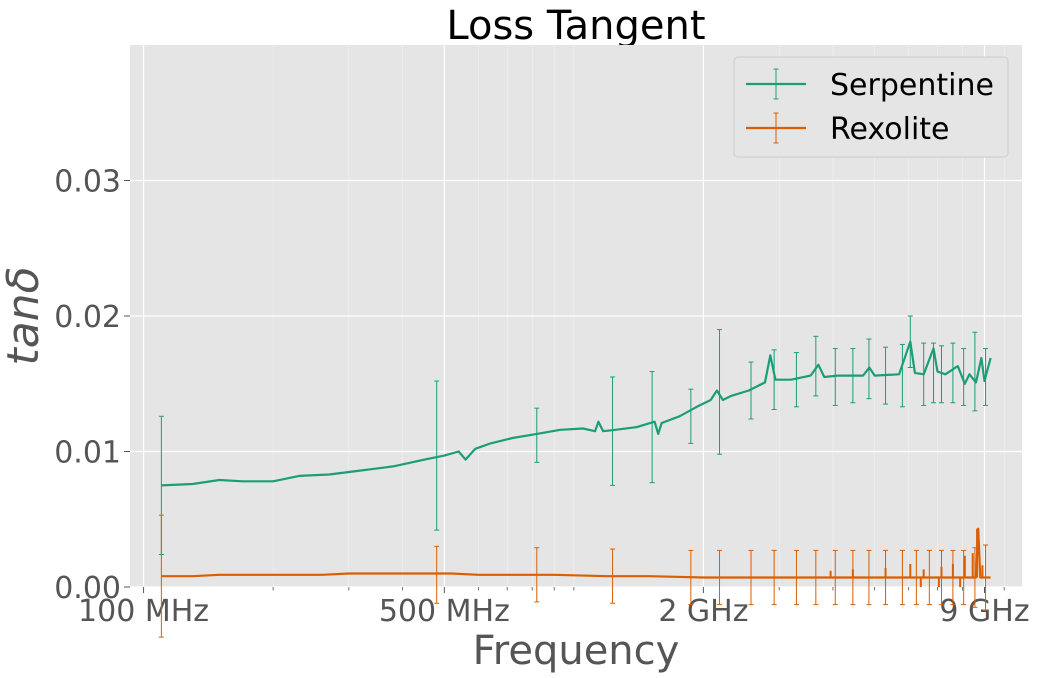  Describe the element at coordinates (890, 129) in the screenshot. I see `rexolite-legend-label: Rexolite` at that location.